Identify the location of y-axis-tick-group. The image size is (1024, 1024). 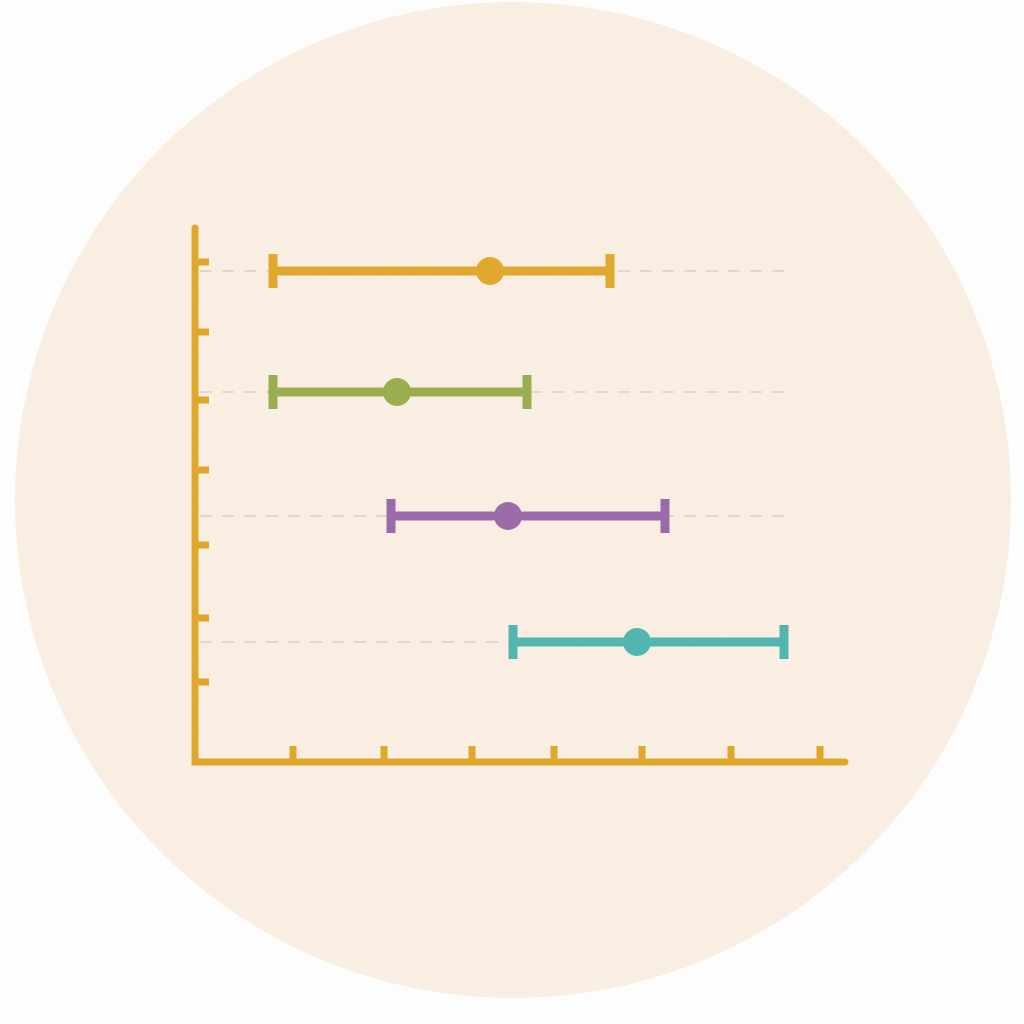
(201, 472).